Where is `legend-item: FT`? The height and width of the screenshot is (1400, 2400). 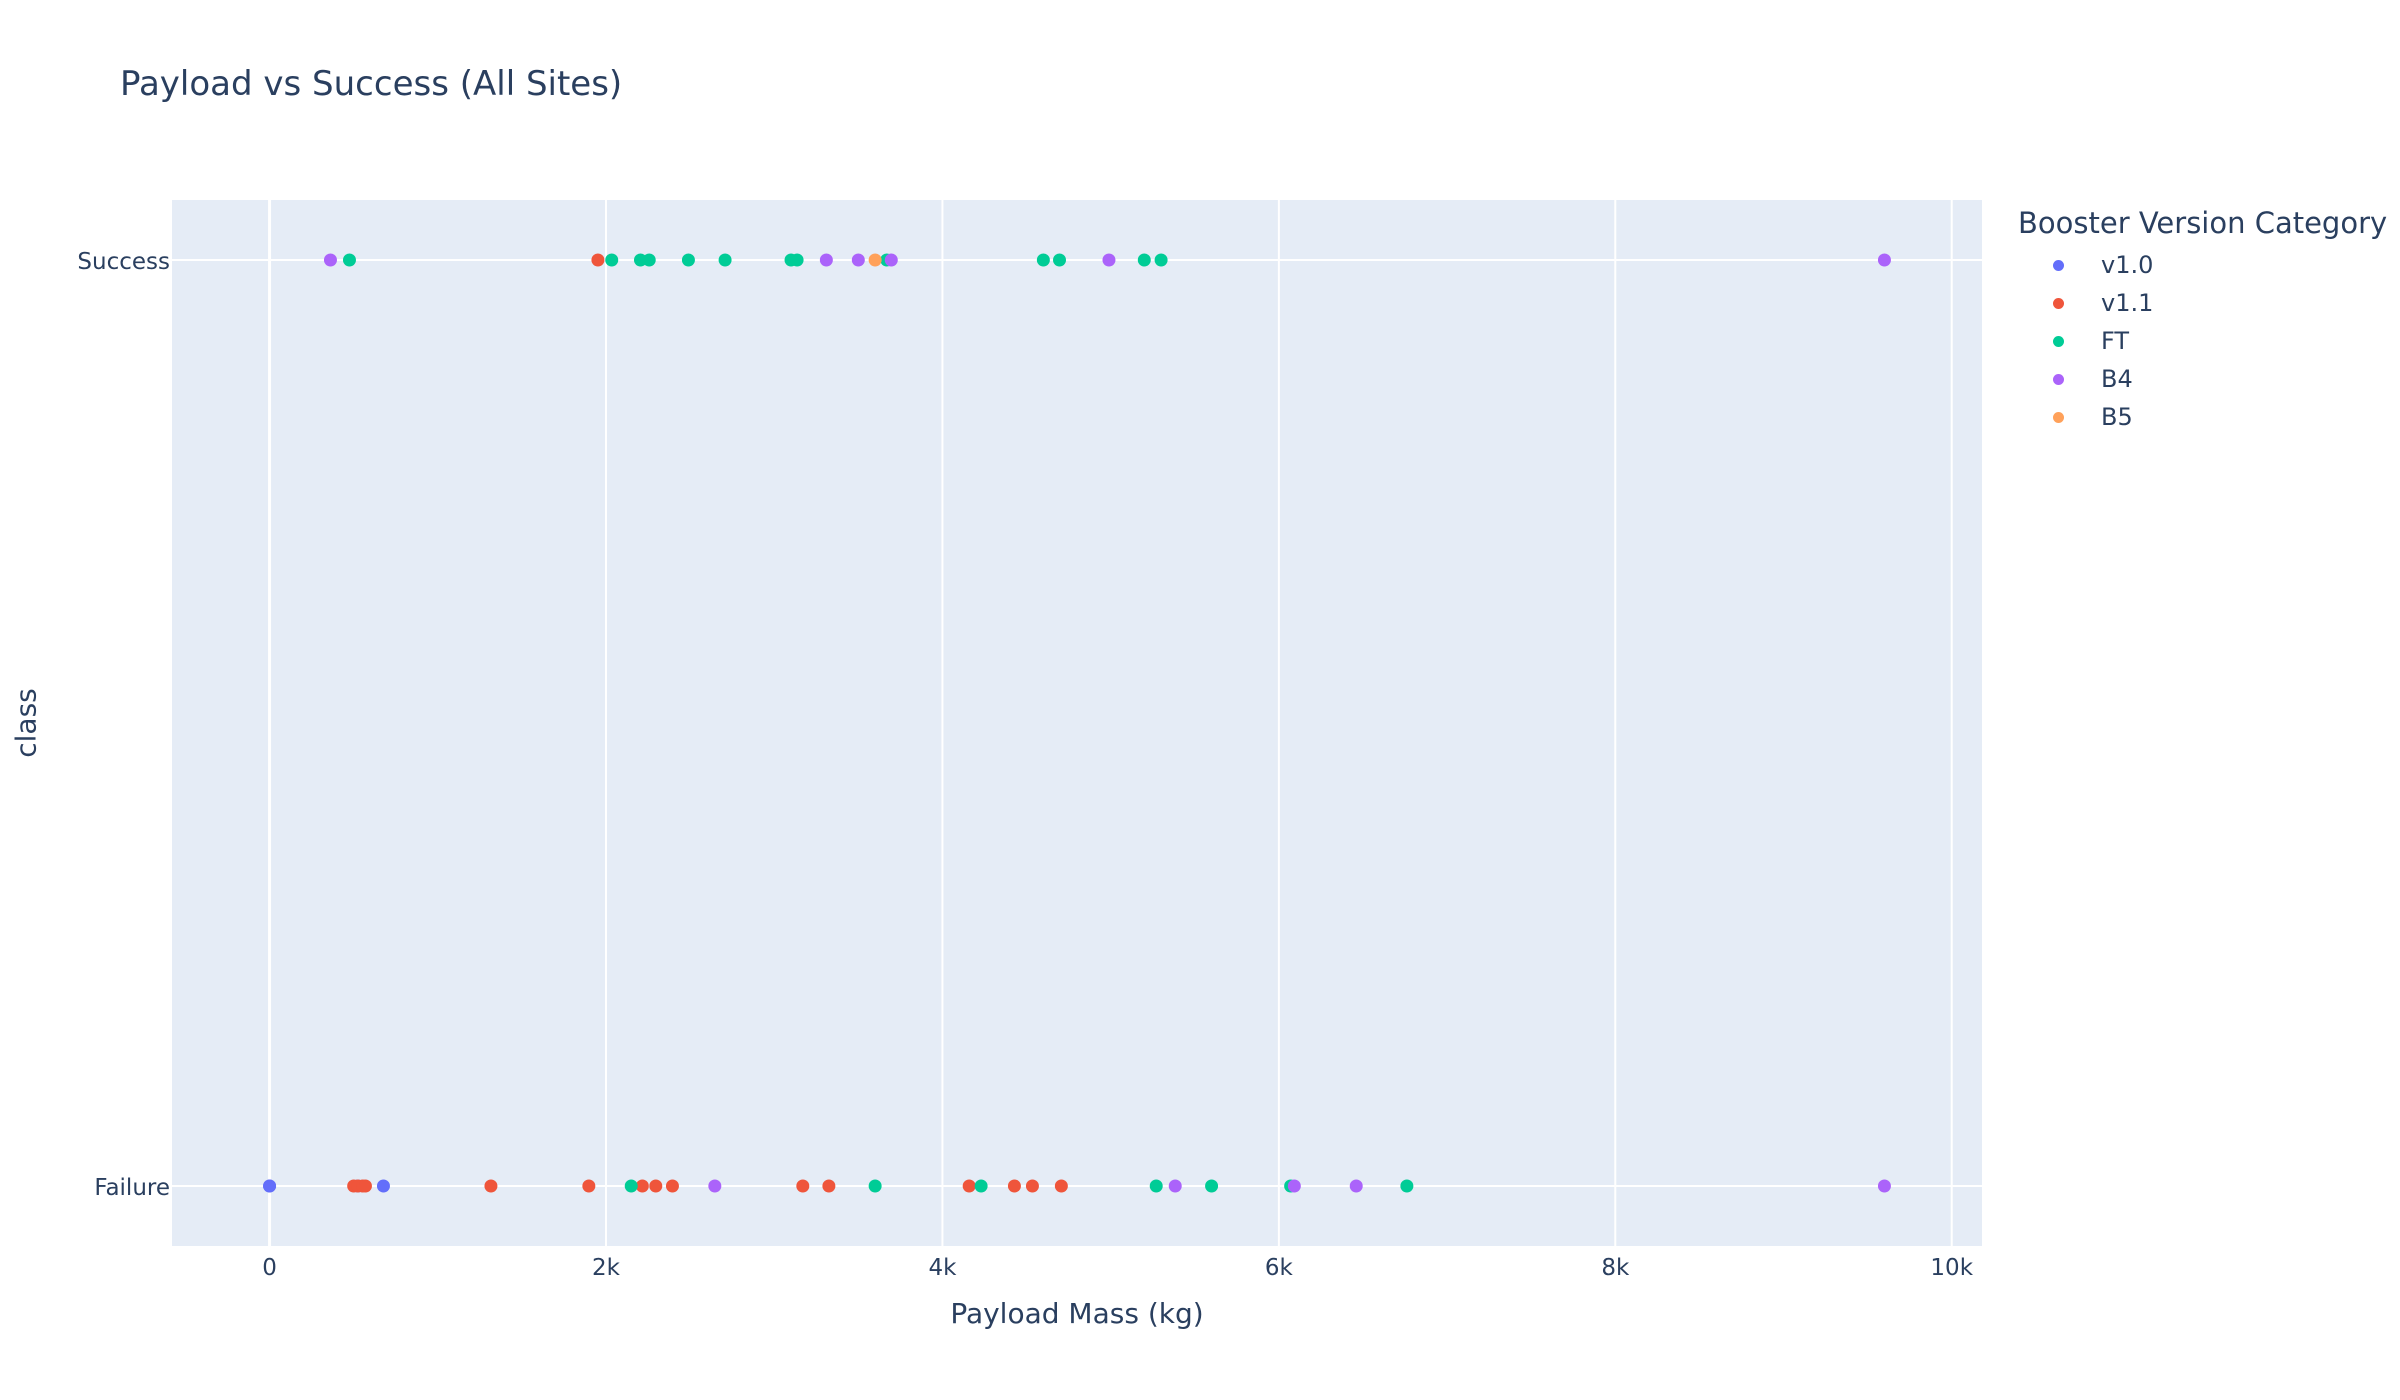 legend-item: FT is located at coordinates (2202, 341).